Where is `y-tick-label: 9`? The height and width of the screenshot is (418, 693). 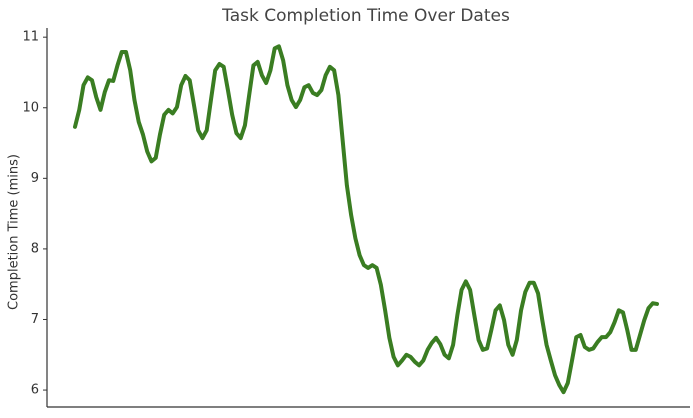 y-tick-label: 9 is located at coordinates (35, 178).